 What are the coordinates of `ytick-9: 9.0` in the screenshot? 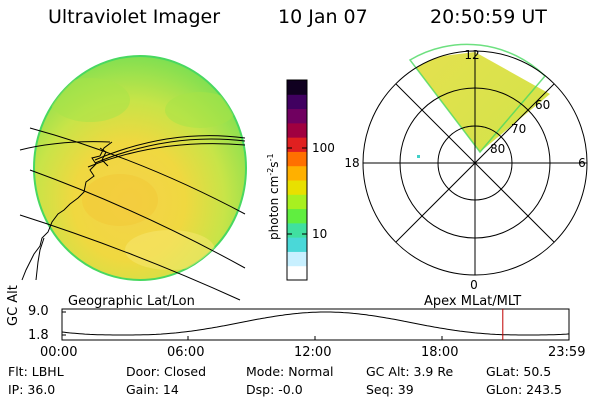 It's located at (38, 311).